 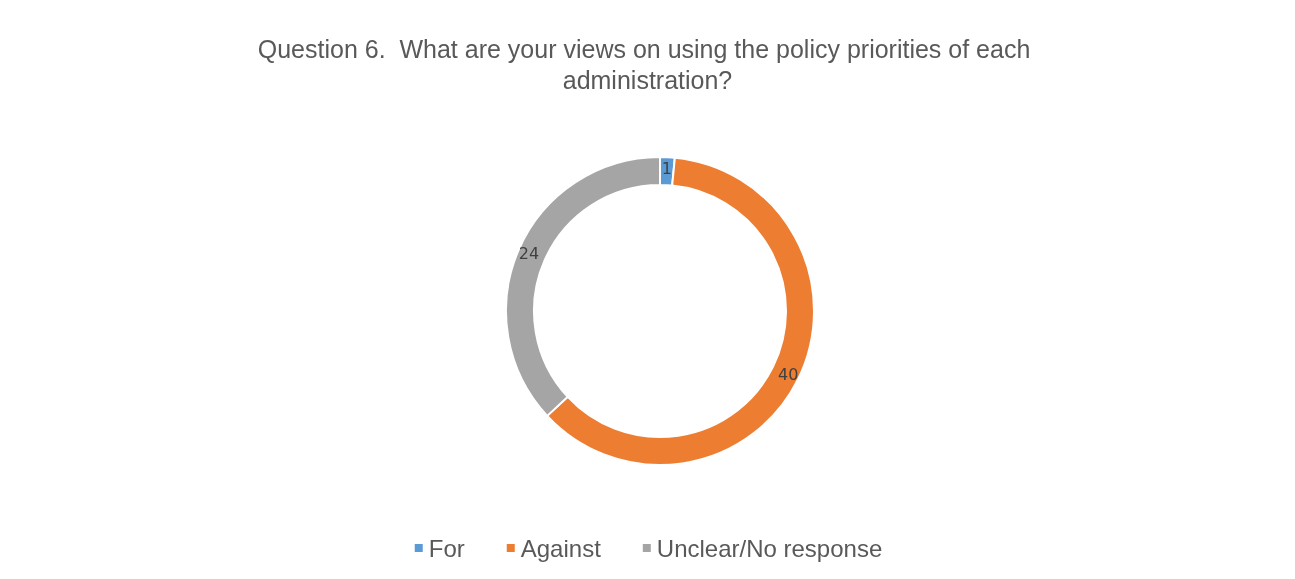 What do you see at coordinates (769, 548) in the screenshot?
I see `legend-label: Unclear/No response` at bounding box center [769, 548].